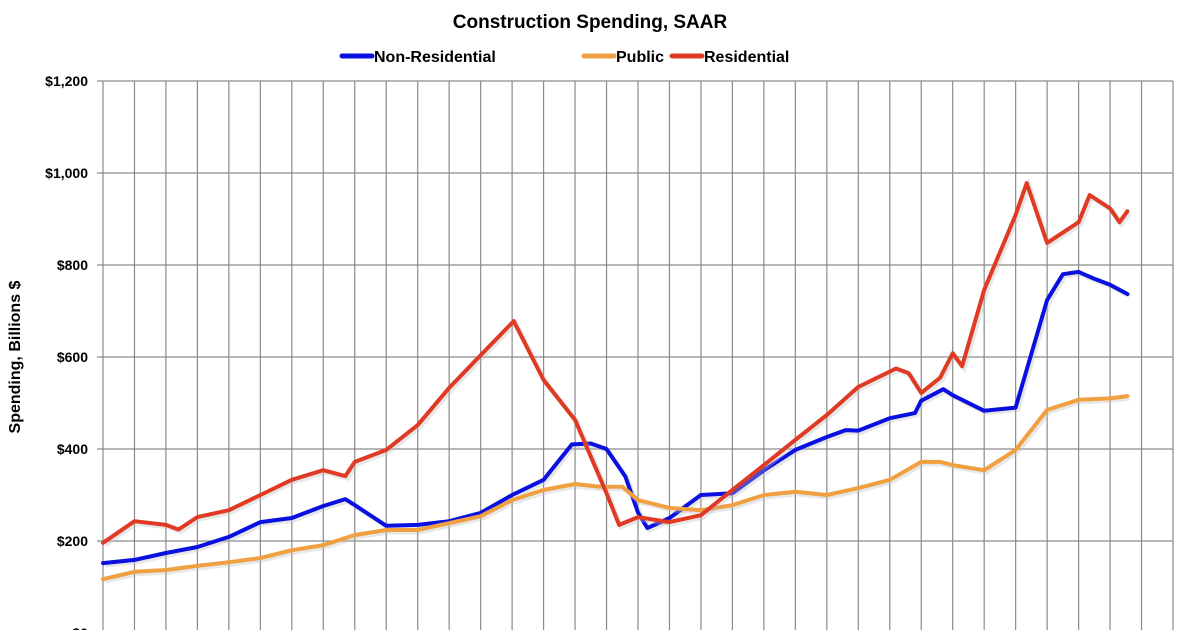  I want to click on legend-label-residential: Residential, so click(746, 57).